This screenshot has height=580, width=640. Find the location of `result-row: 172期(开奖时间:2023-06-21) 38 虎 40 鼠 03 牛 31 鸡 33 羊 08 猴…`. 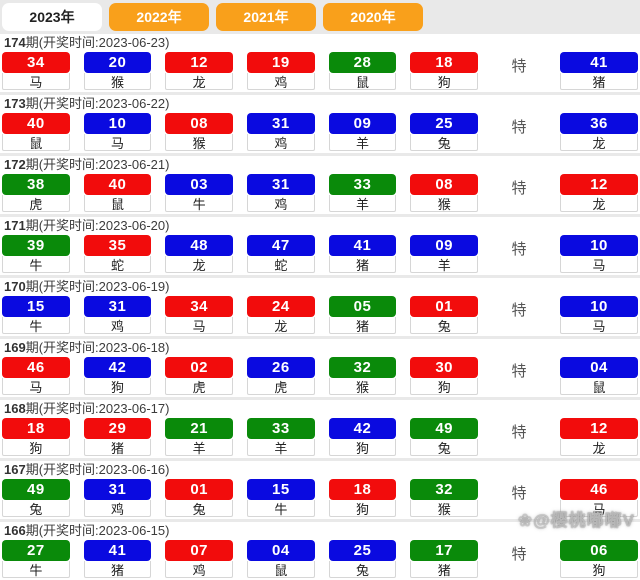

result-row: 172期(开奖时间:2023-06-21) 38 虎 40 鼠 03 牛 31 鸡 33 羊 08 猴… is located at coordinates (320, 185).